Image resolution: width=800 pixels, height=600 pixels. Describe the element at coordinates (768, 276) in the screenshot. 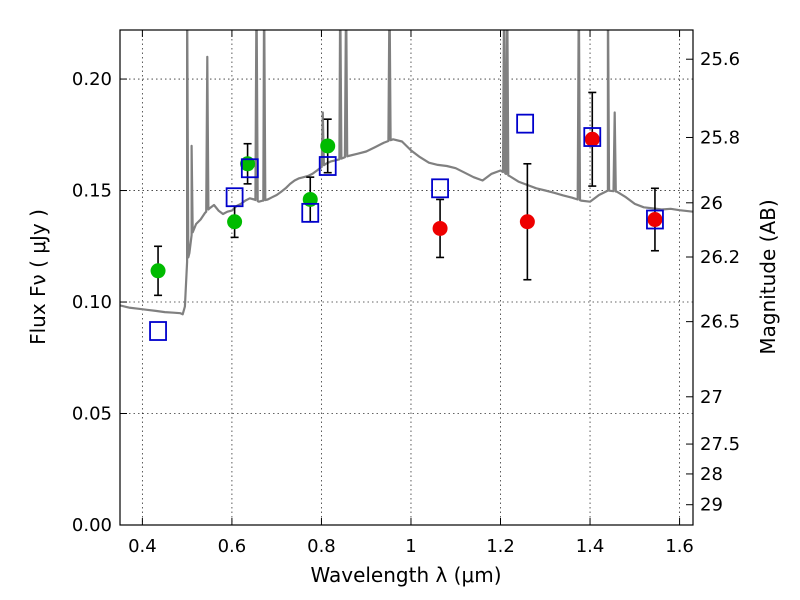

I see `y-axis-label-right: Magnitude (AB)` at that location.